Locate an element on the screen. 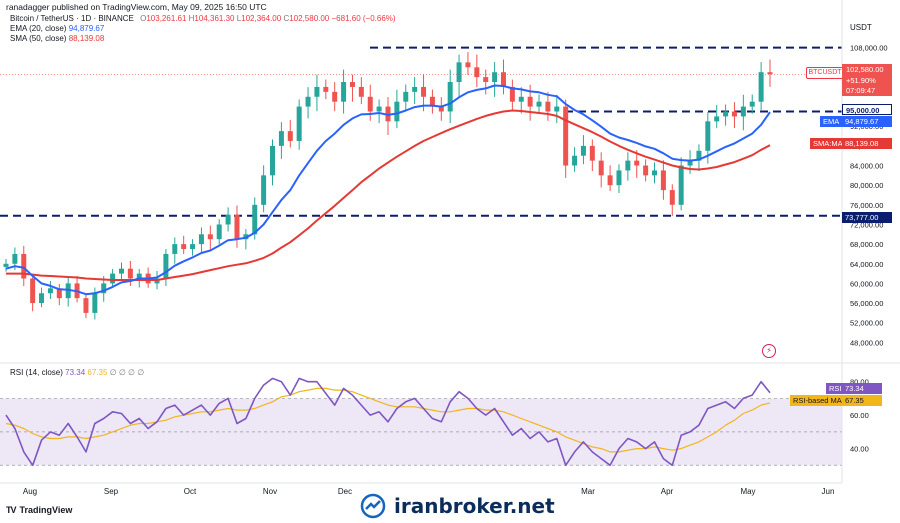 The width and height of the screenshot is (900, 523). rsi-label: RSI (14, close) is located at coordinates (36, 372).